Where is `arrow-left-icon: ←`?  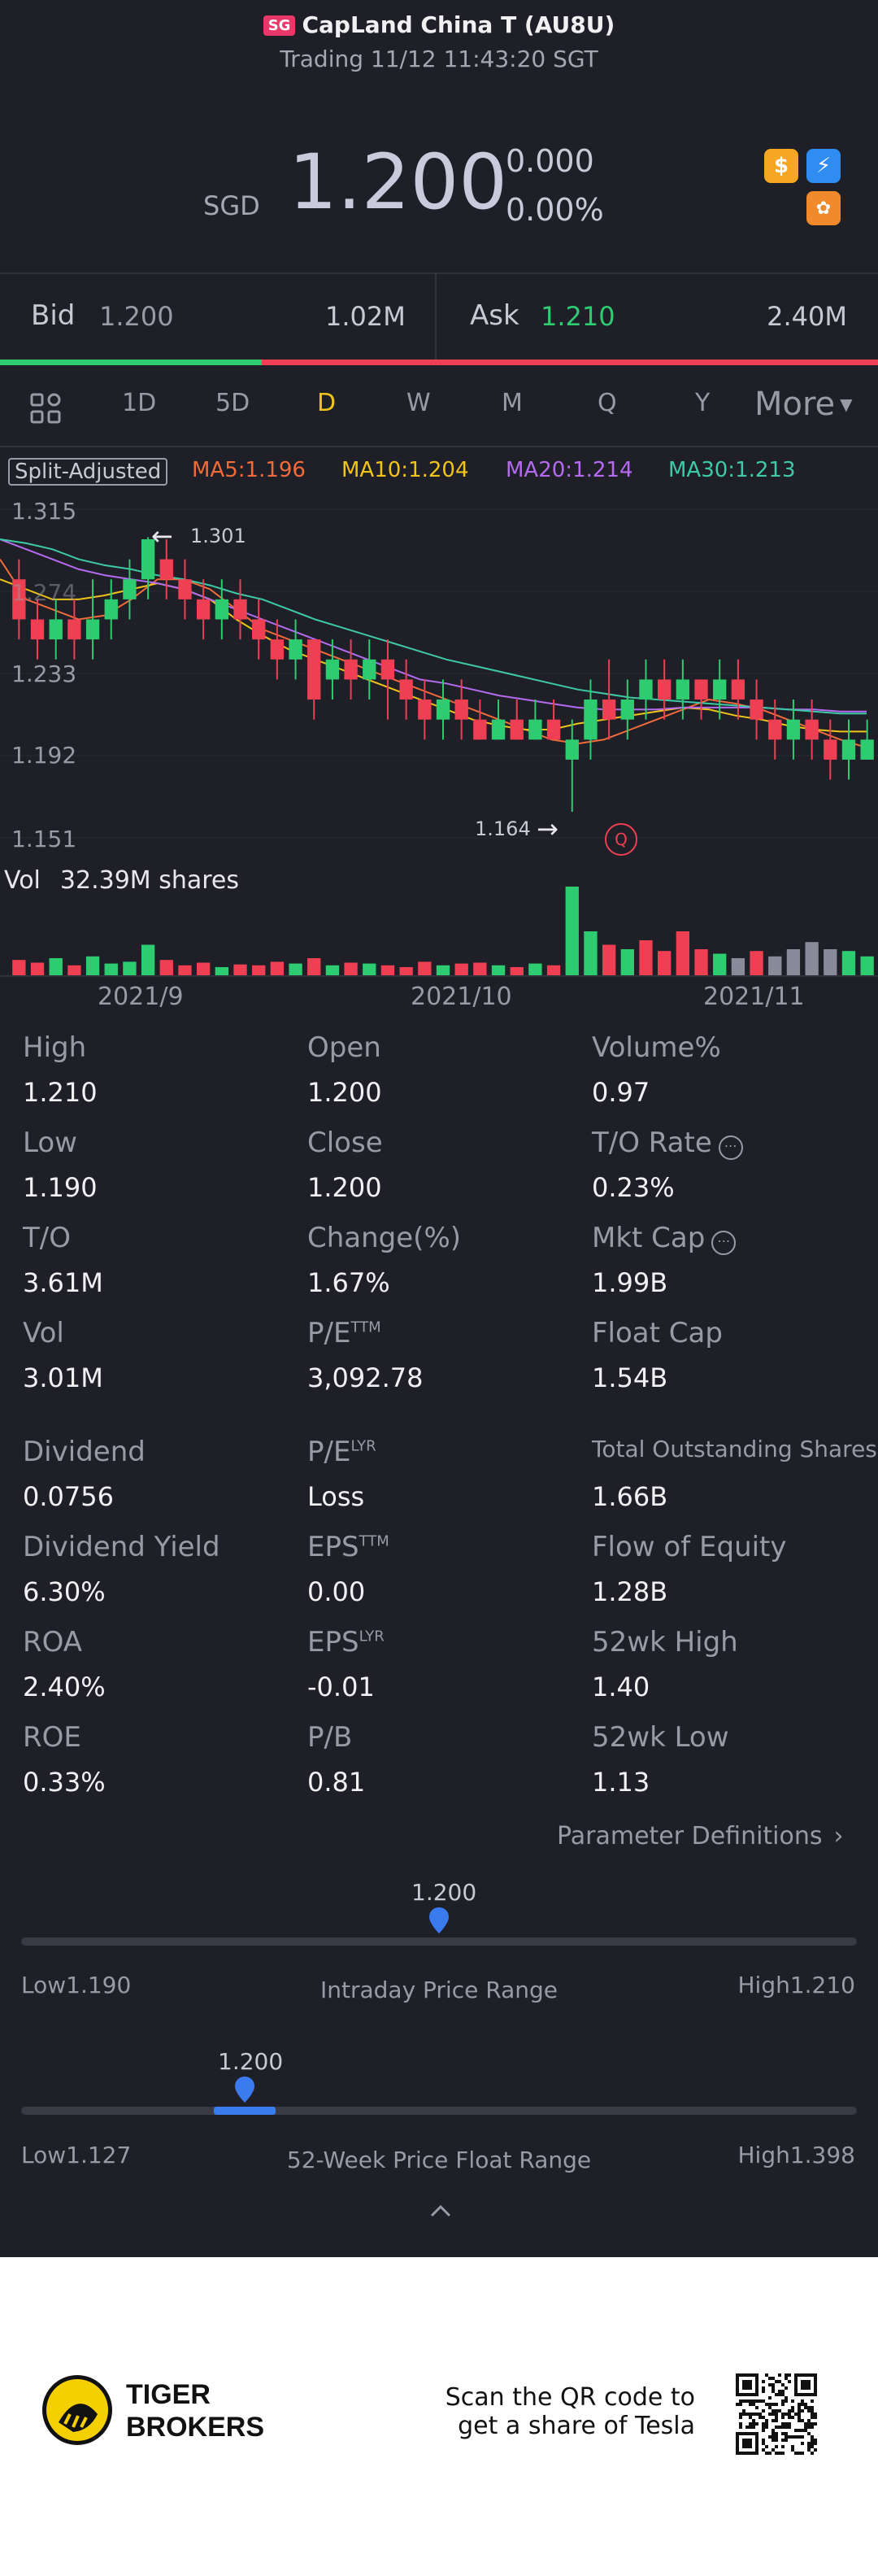 arrow-left-icon: ← is located at coordinates (162, 536).